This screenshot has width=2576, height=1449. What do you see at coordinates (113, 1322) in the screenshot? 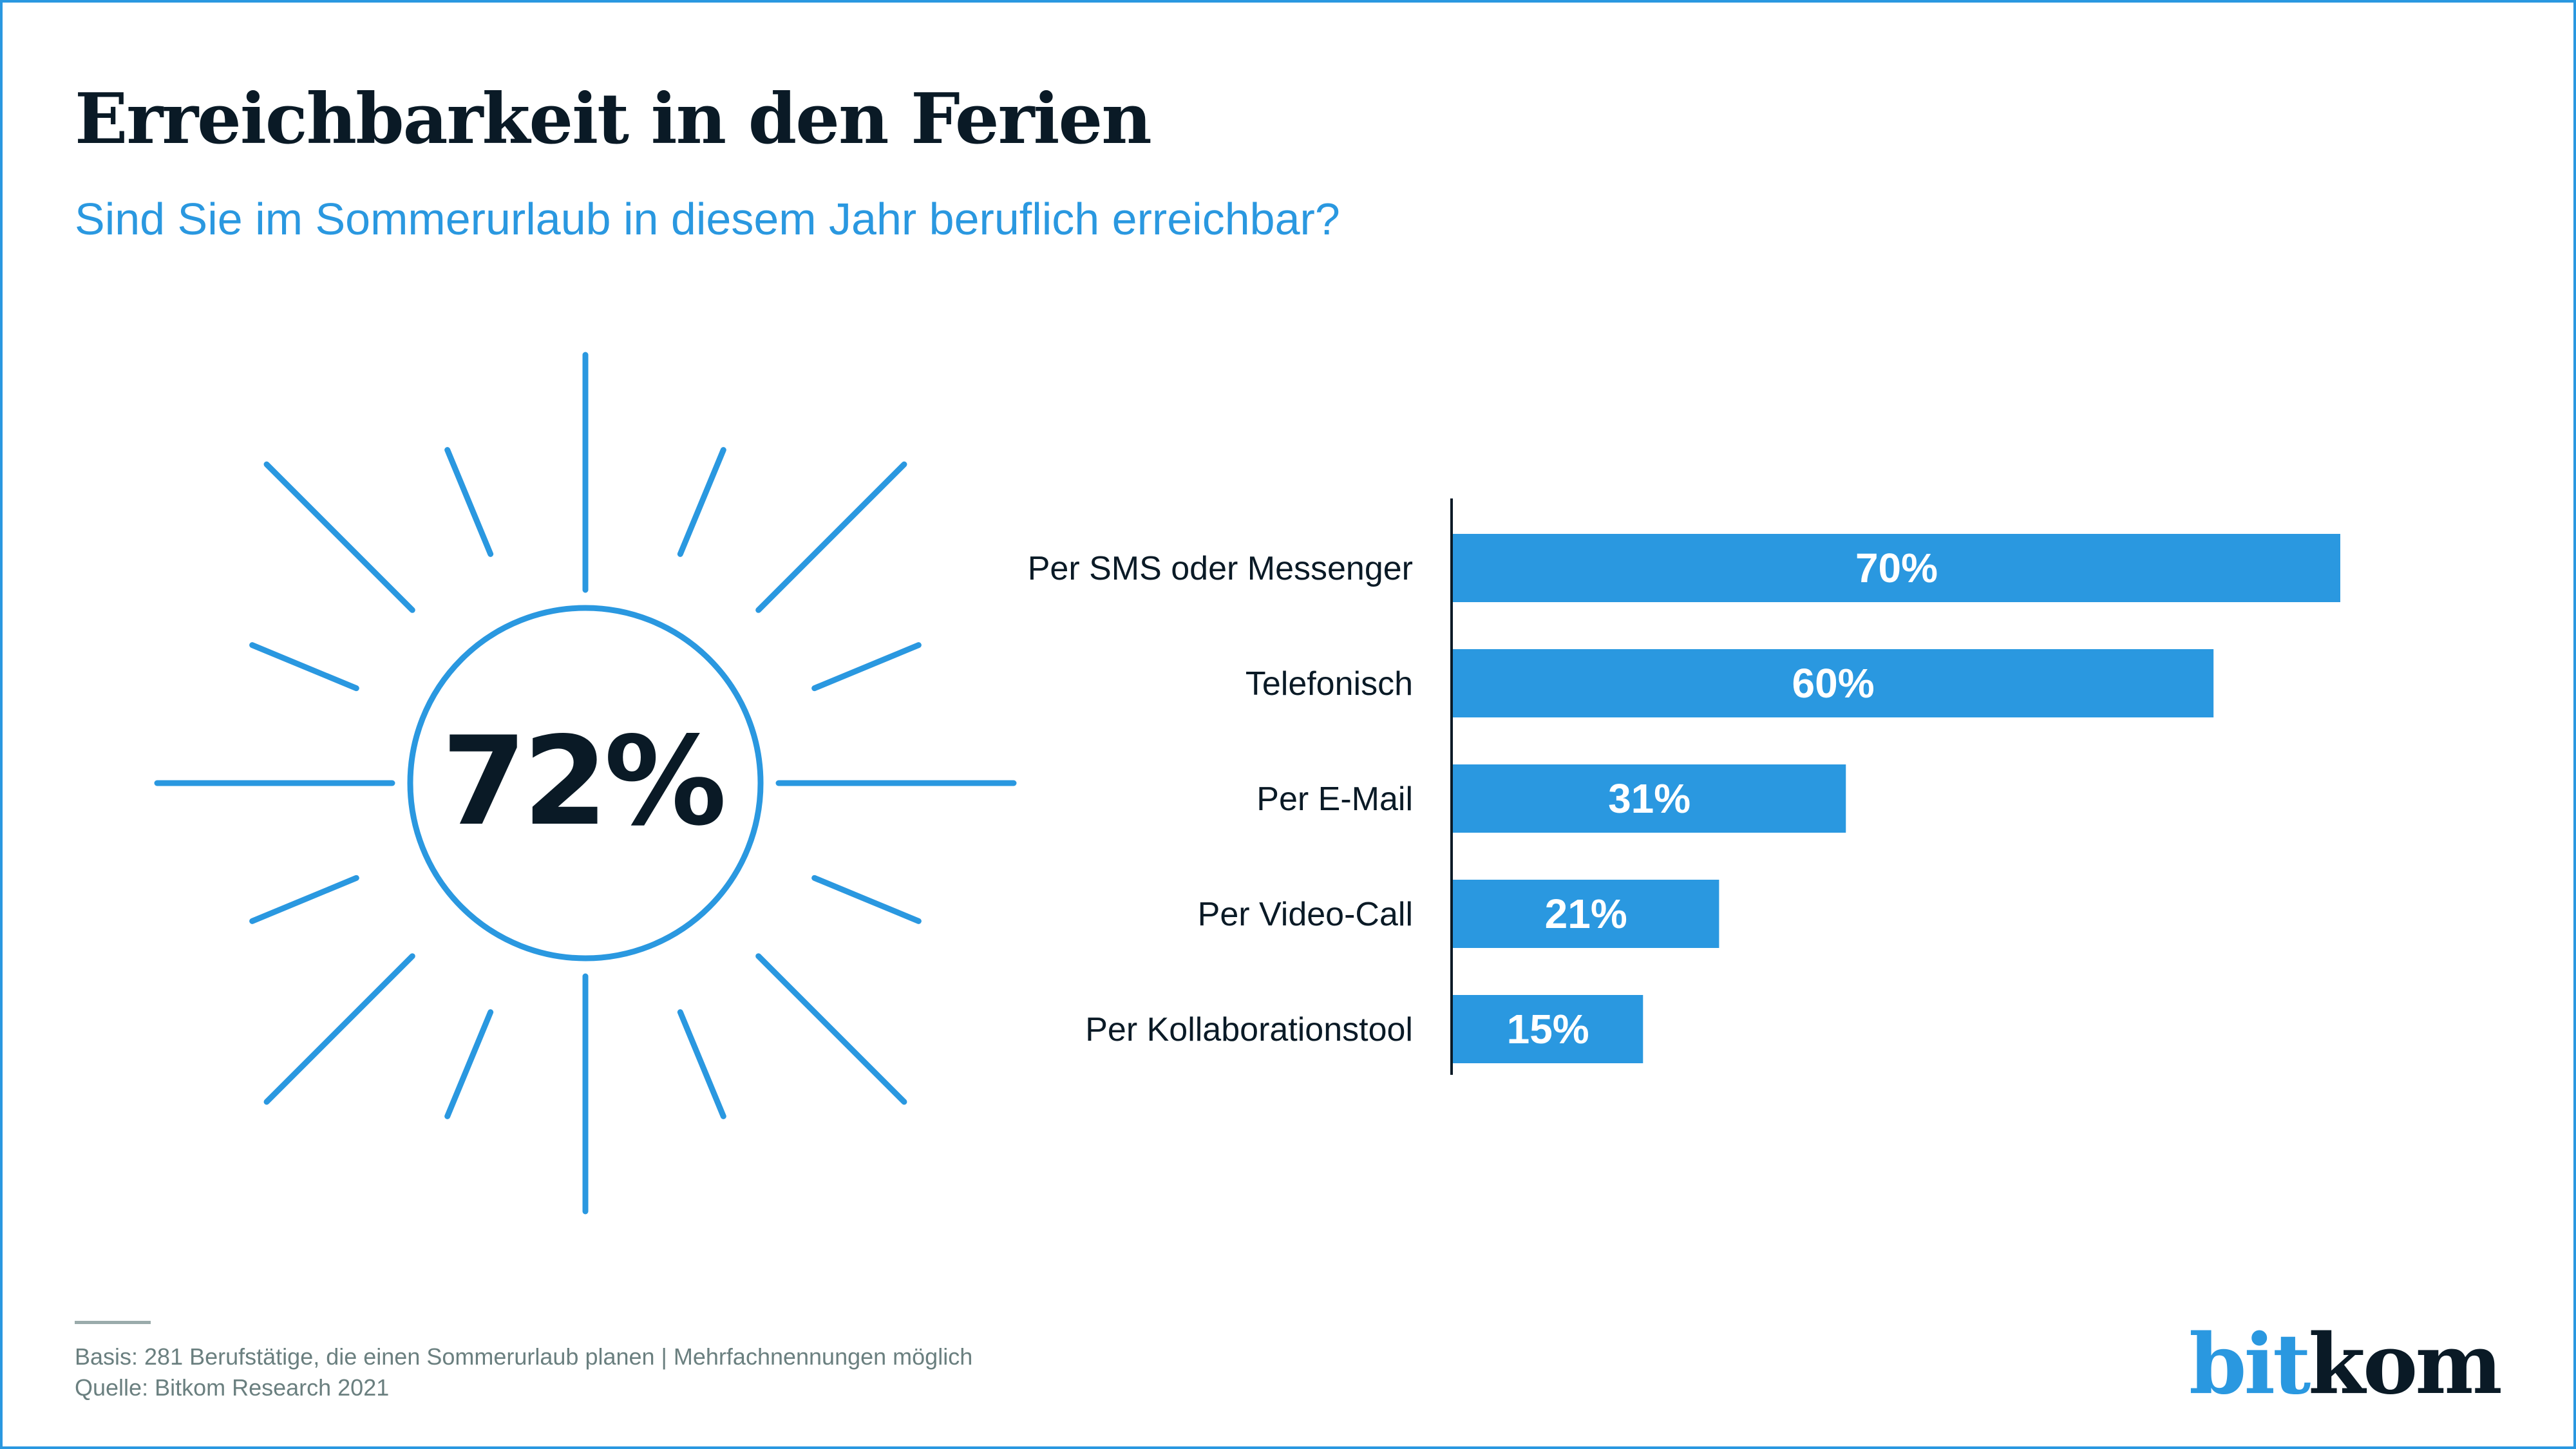
I see `footer-divider` at bounding box center [113, 1322].